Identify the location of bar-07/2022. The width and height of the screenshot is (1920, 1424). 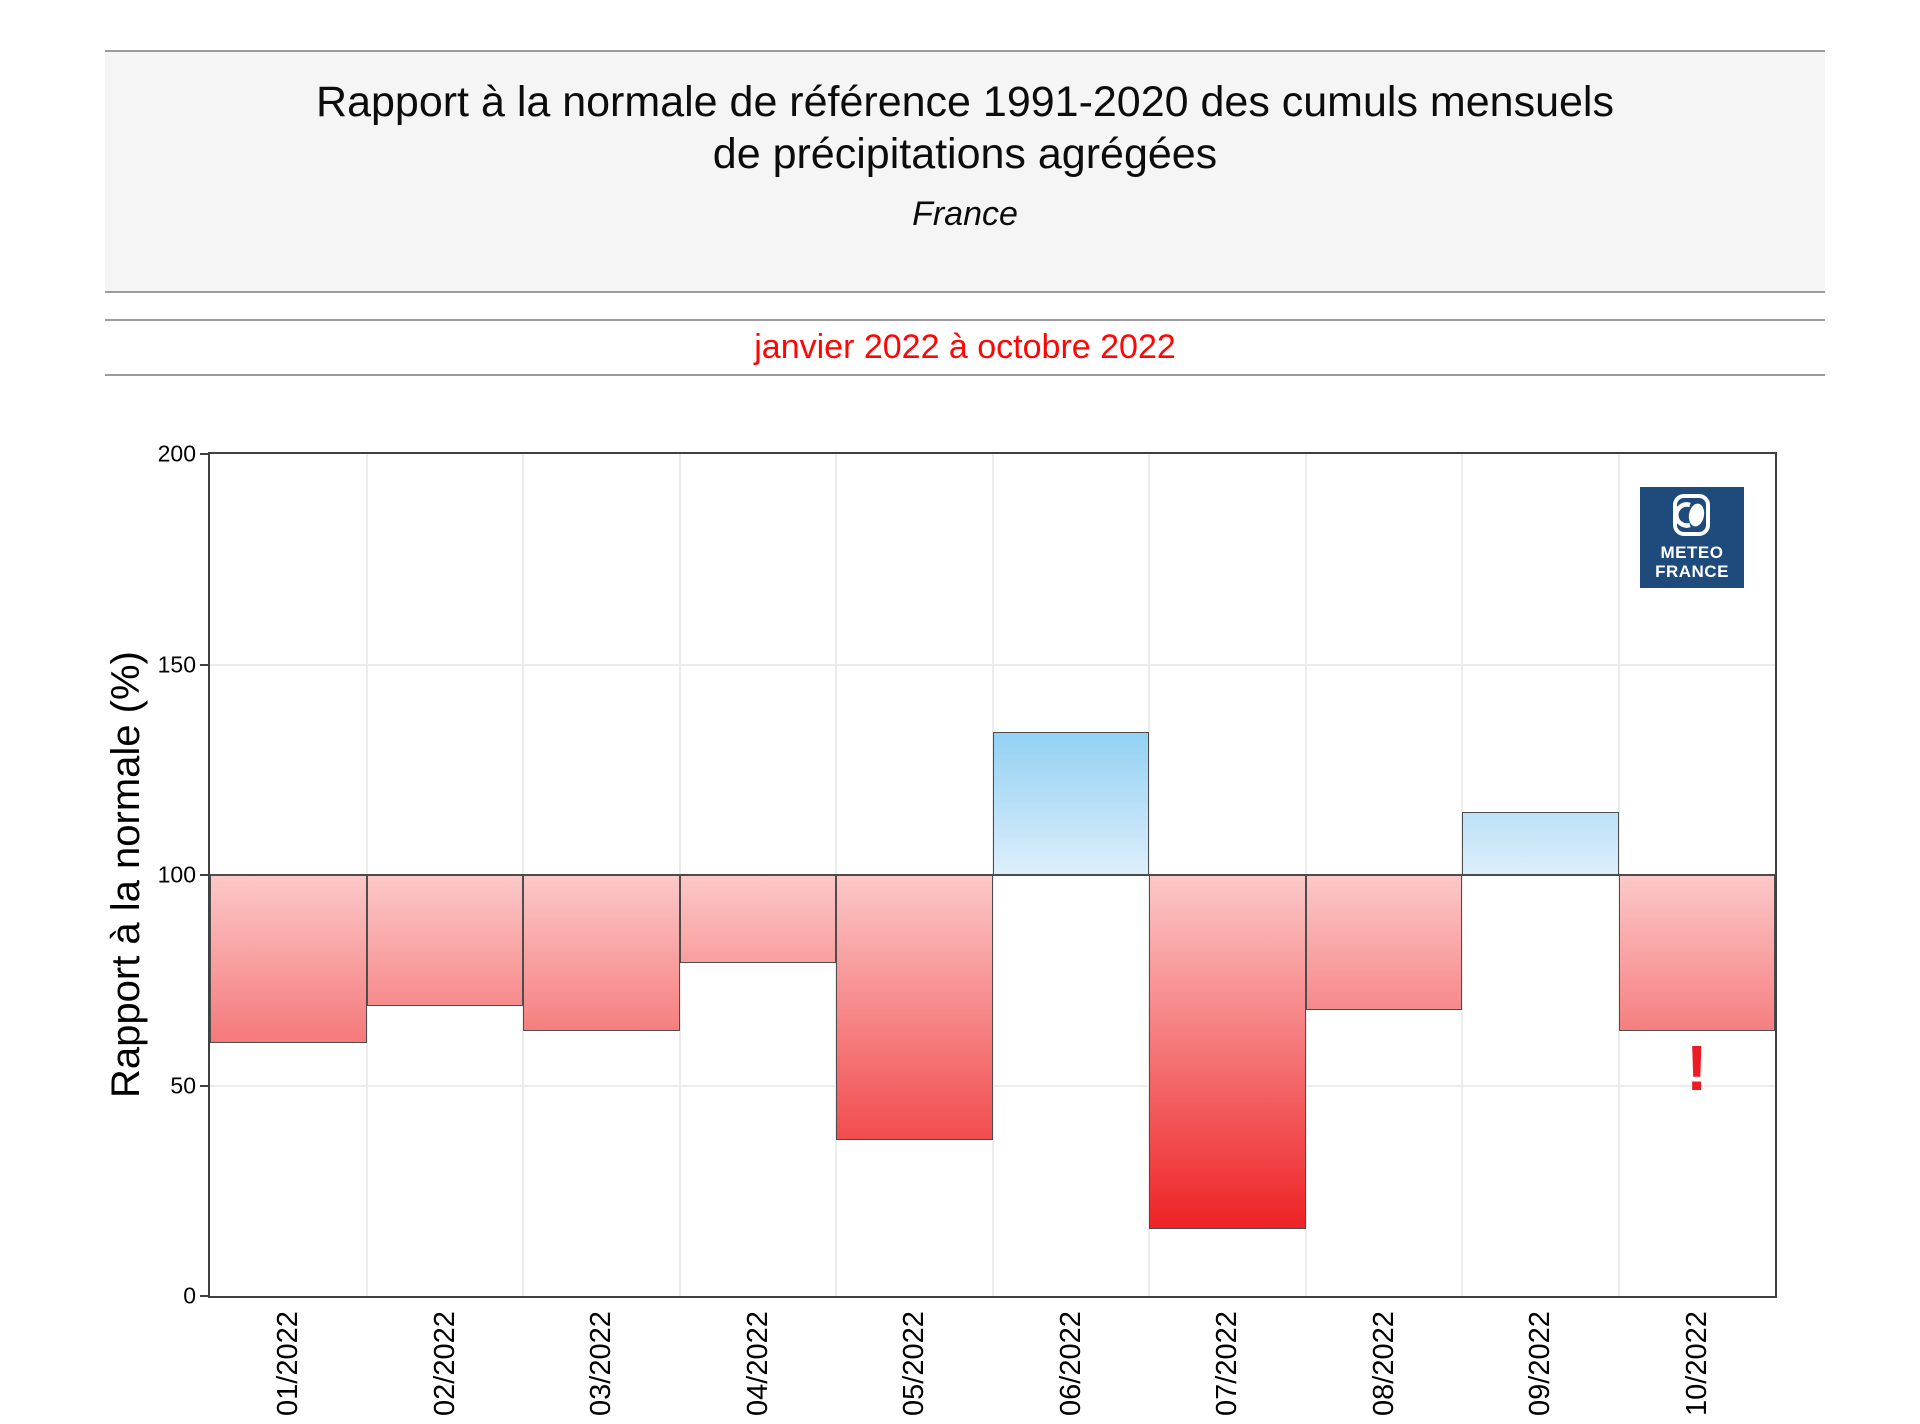
(1227, 1052).